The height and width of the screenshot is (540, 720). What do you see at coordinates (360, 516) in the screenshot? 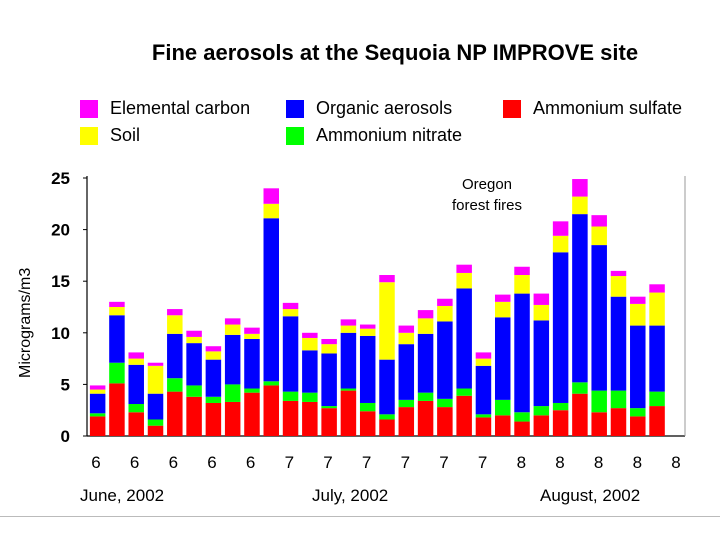
I see `bottom-divider` at bounding box center [360, 516].